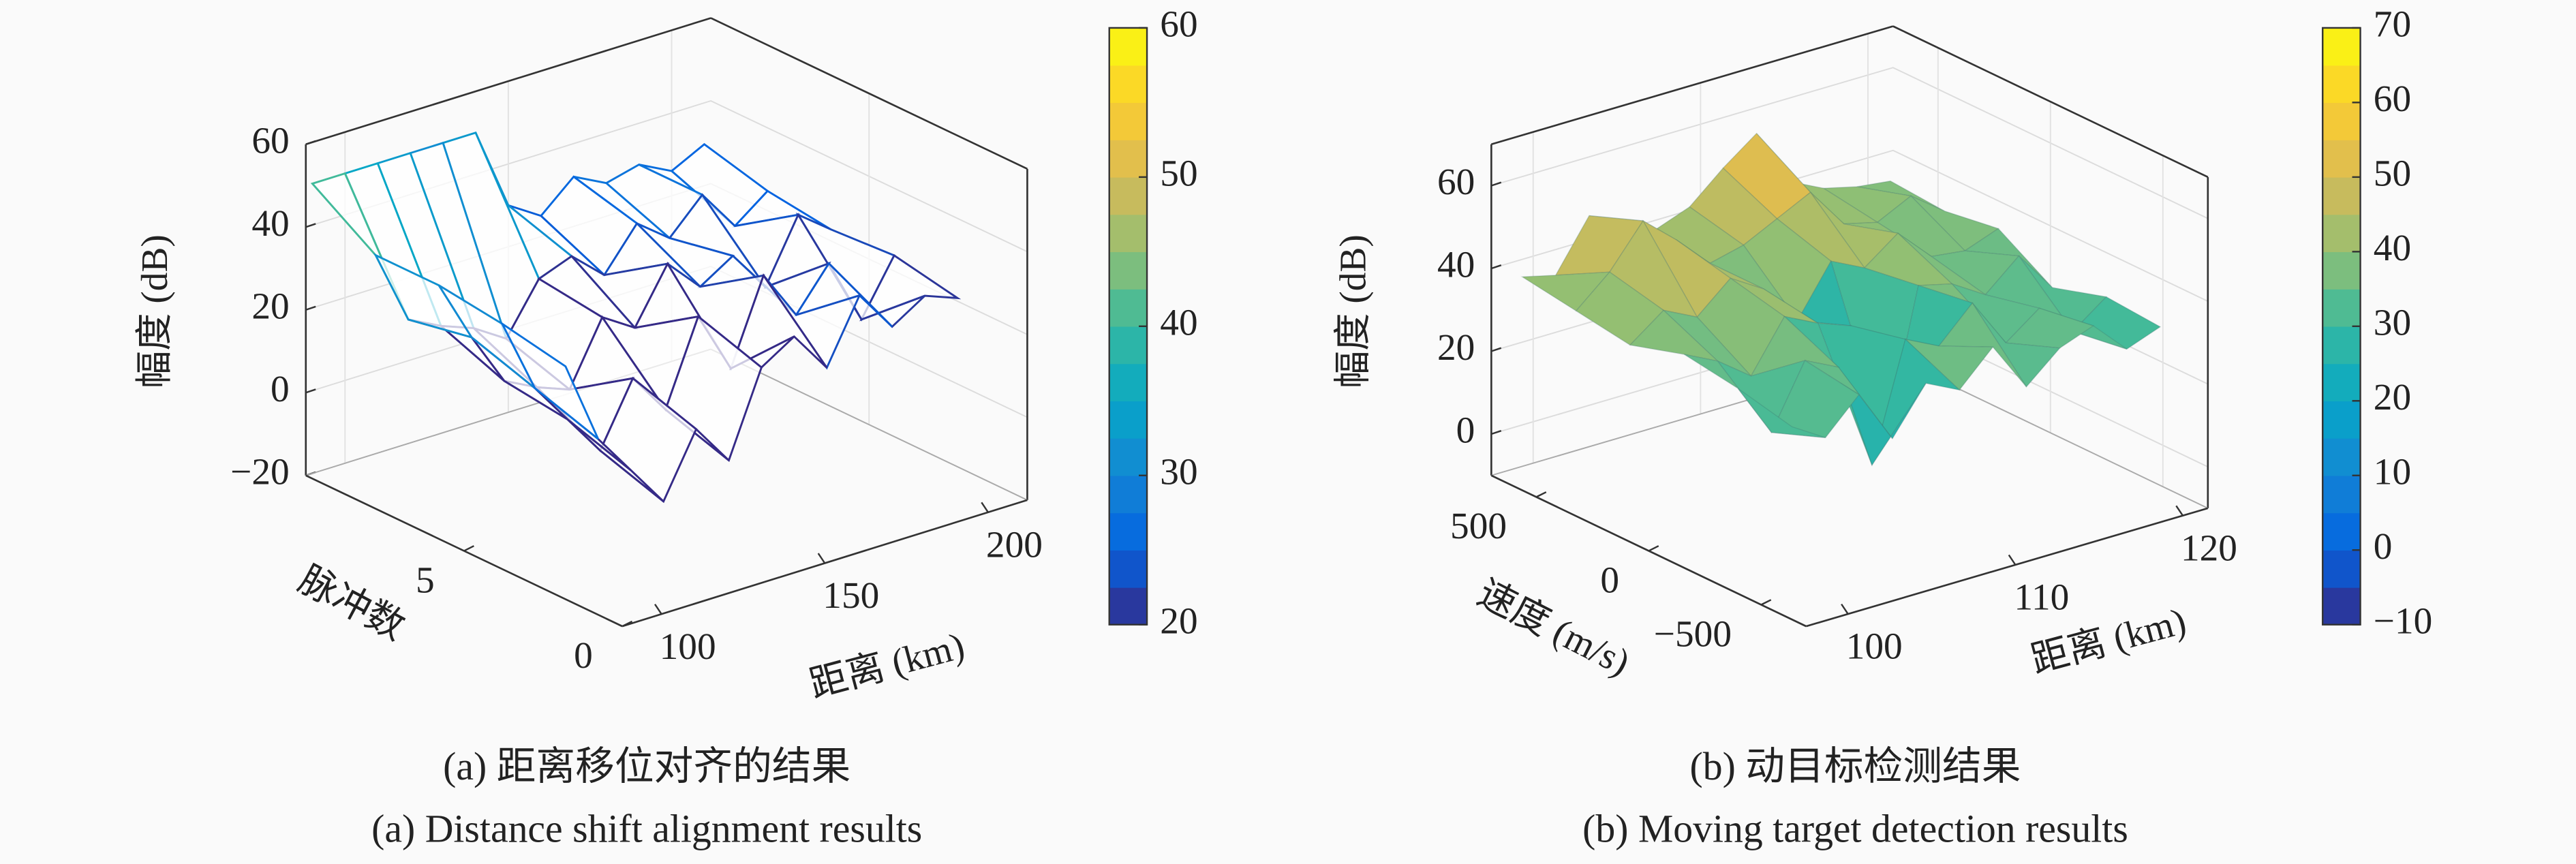 The image size is (2576, 864). What do you see at coordinates (425, 579) in the screenshot?
I see `y-tick-label: 5` at bounding box center [425, 579].